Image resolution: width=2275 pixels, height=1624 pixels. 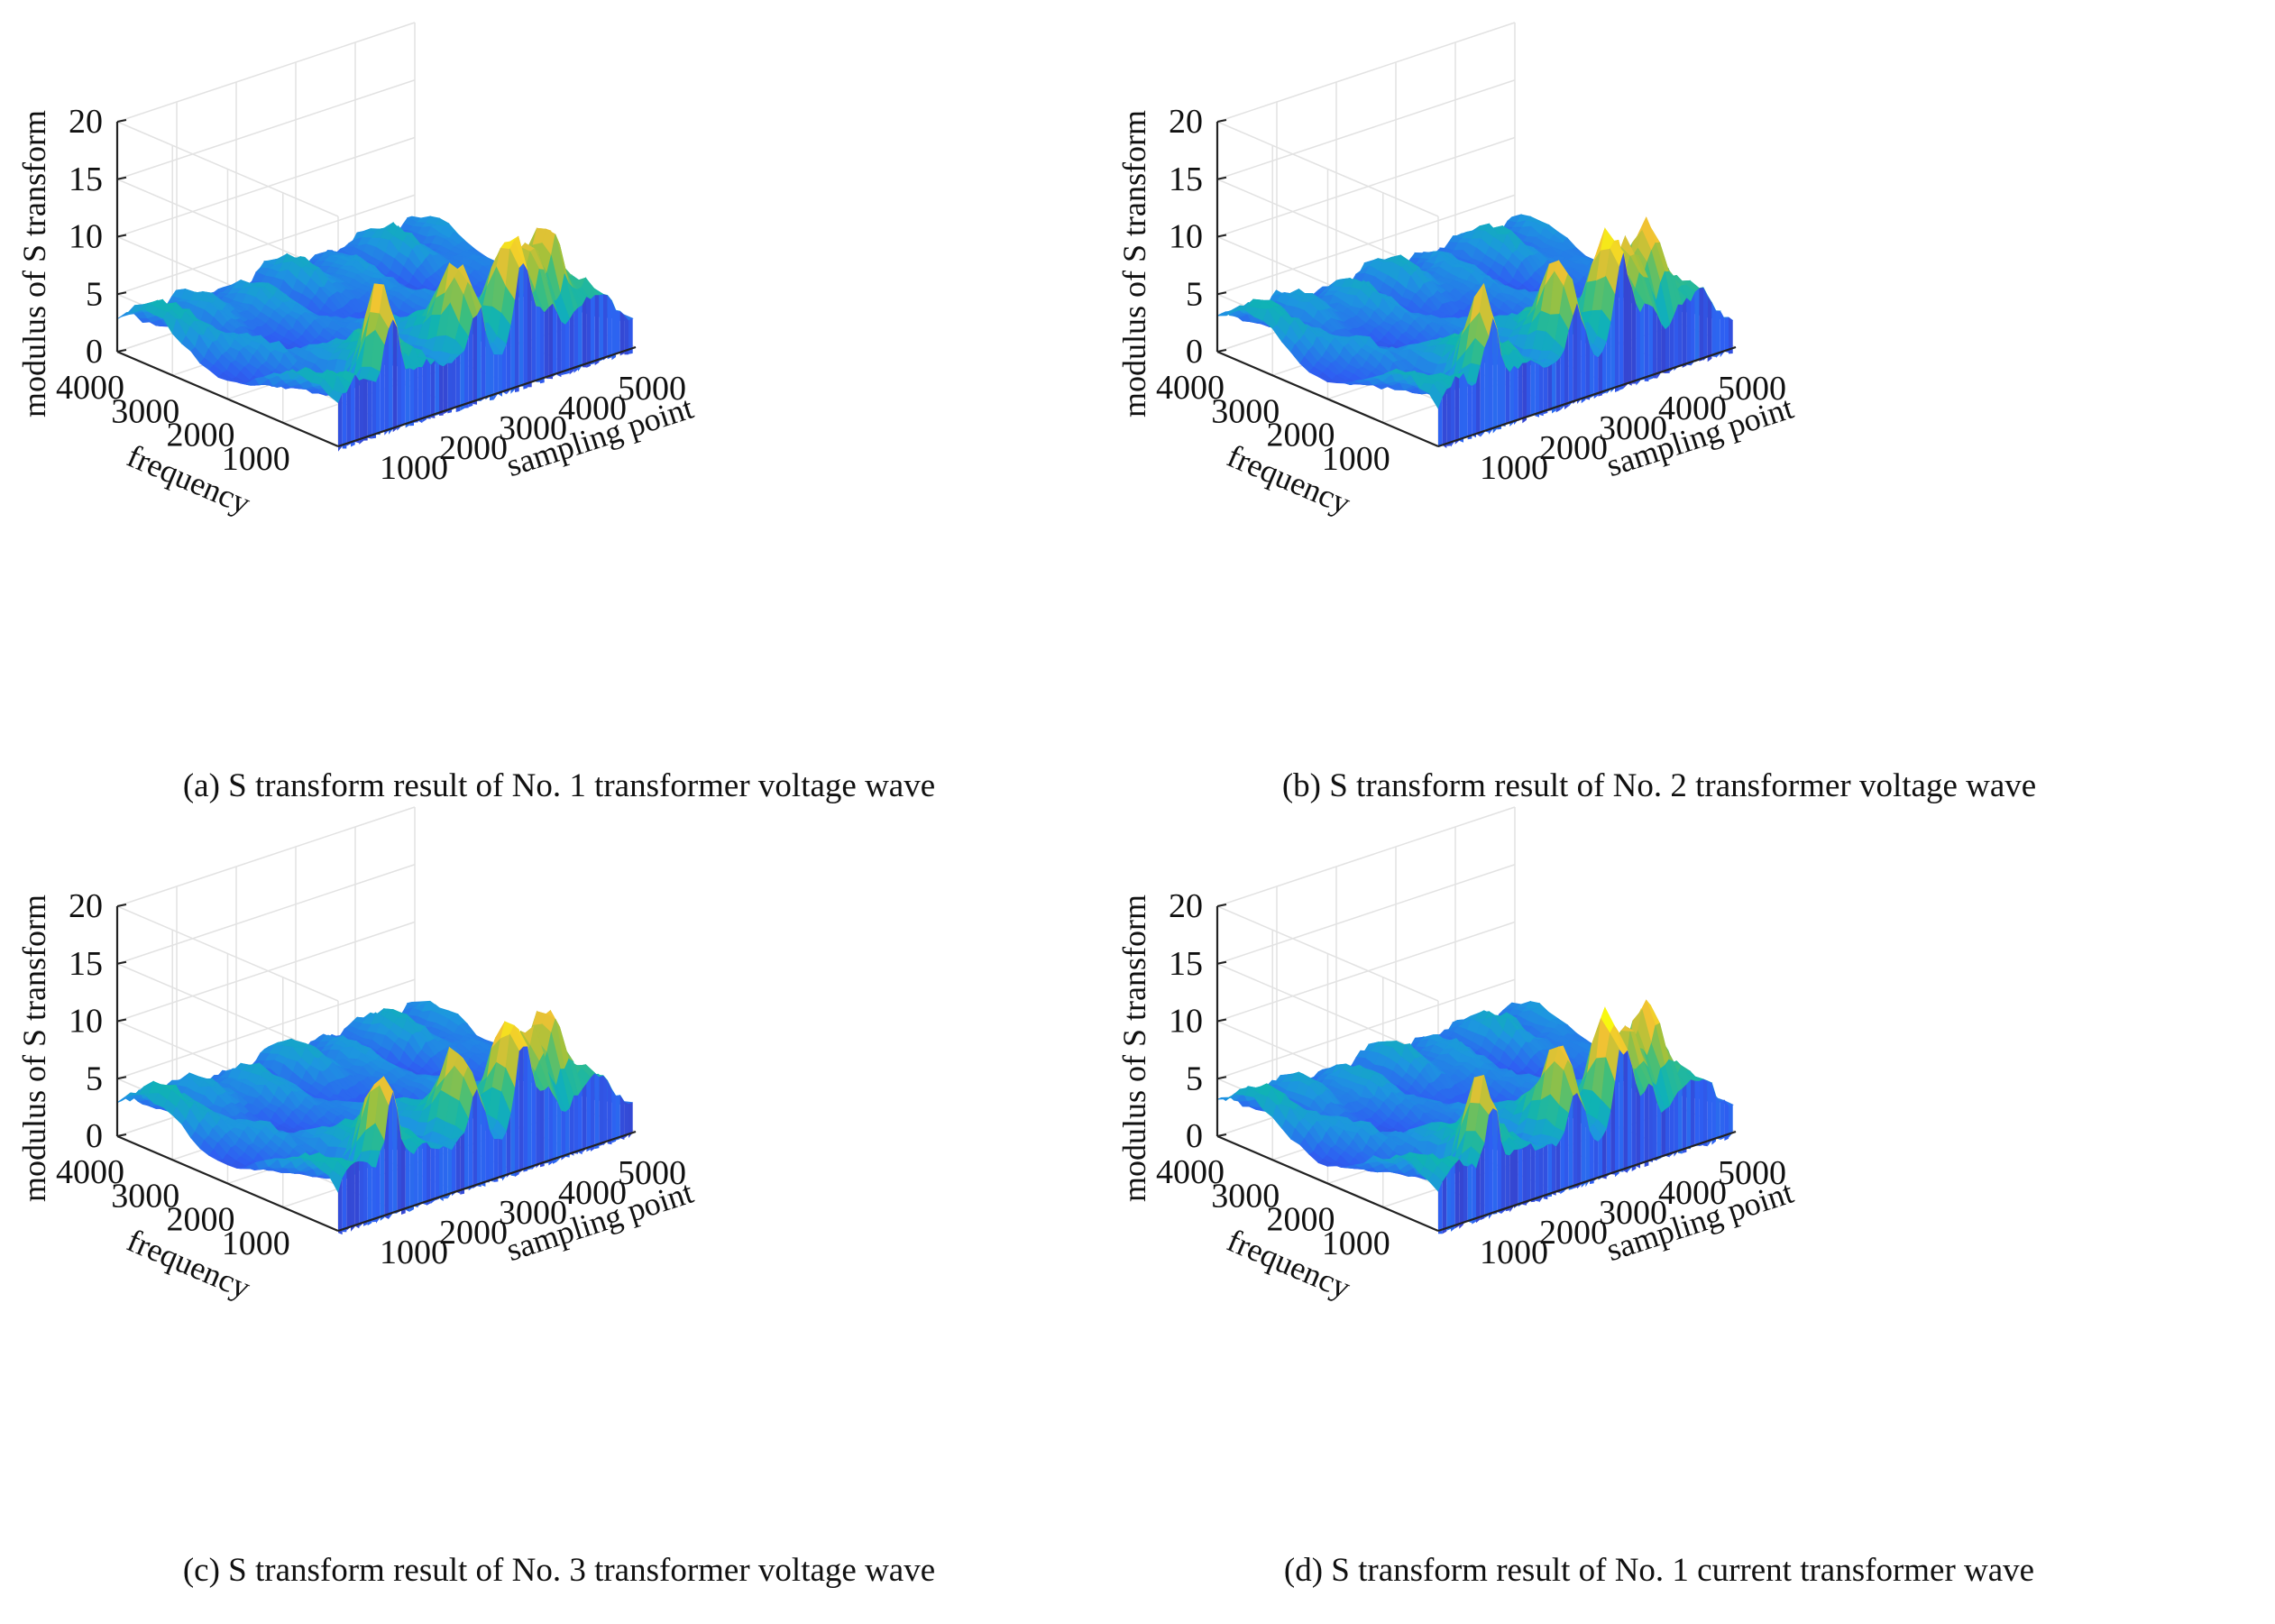 What do you see at coordinates (1186, 179) in the screenshot?
I see `z-tick-label: 15` at bounding box center [1186, 179].